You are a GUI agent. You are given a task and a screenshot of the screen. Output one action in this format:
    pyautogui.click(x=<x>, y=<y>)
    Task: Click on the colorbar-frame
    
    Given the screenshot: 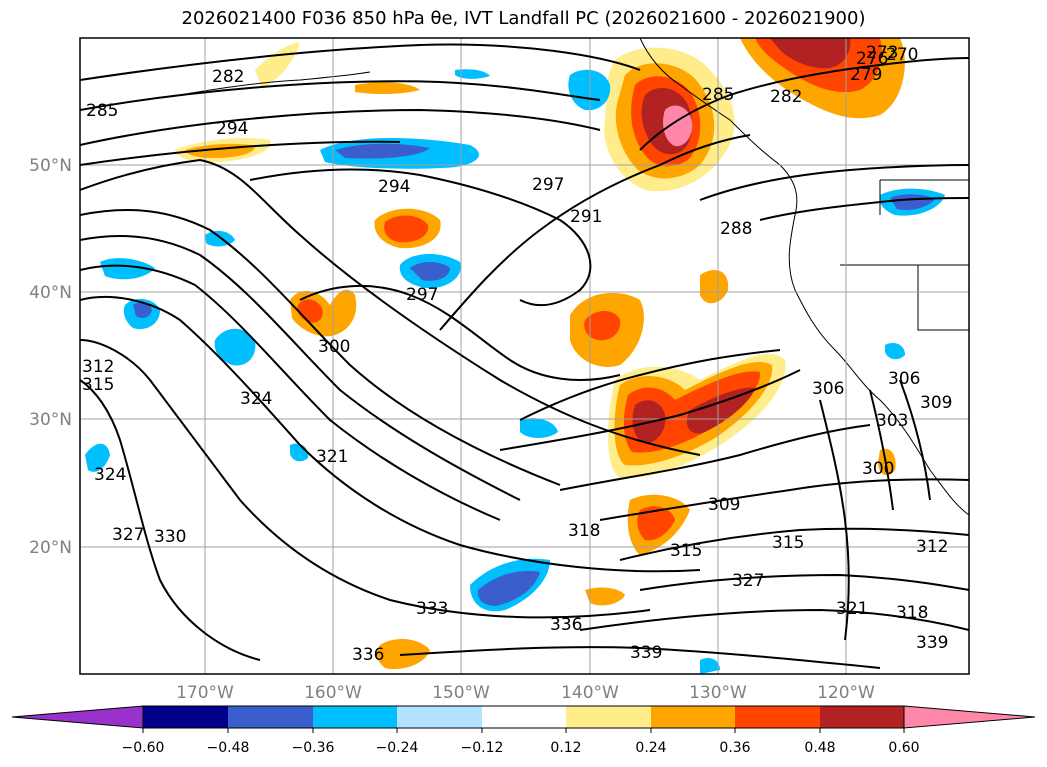 What is the action you would take?
    pyautogui.click(x=523, y=717)
    